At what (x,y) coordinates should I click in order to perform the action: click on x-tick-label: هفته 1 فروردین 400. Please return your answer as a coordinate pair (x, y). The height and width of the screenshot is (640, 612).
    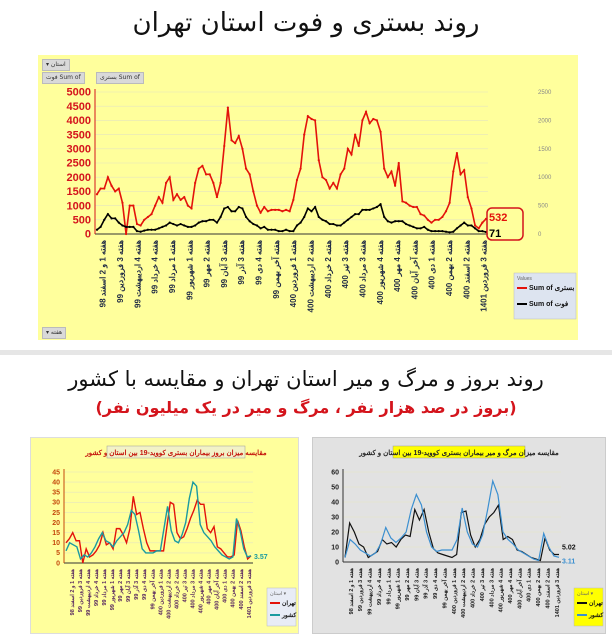
    Looking at the image, I should click on (161, 592).